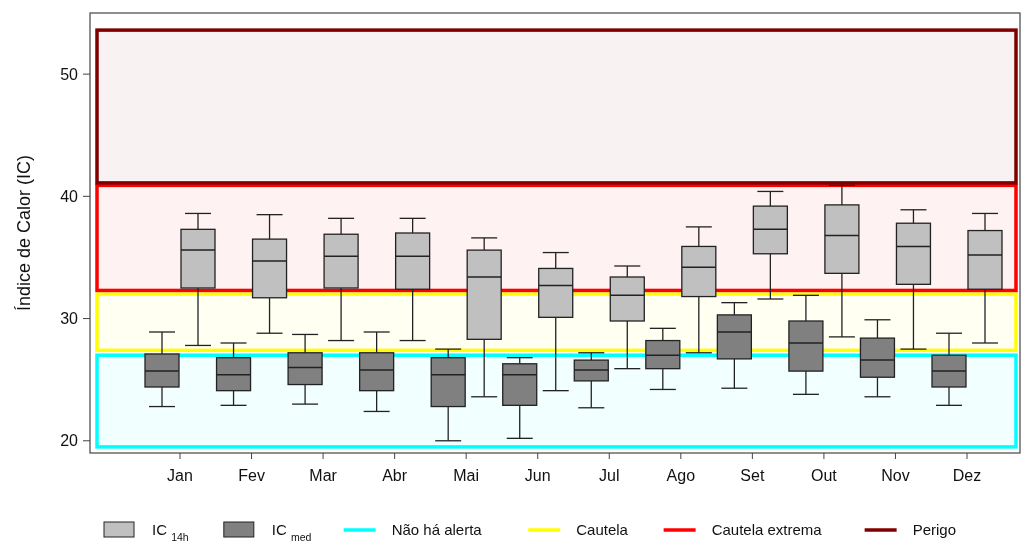 The image size is (1022, 542). What do you see at coordinates (466, 475) in the screenshot?
I see `x-tick-label: Mai` at bounding box center [466, 475].